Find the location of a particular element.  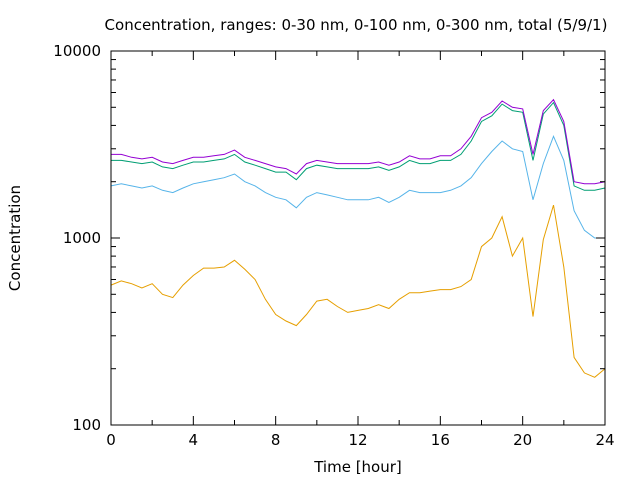

x-tick-label: 24 is located at coordinates (604, 440).